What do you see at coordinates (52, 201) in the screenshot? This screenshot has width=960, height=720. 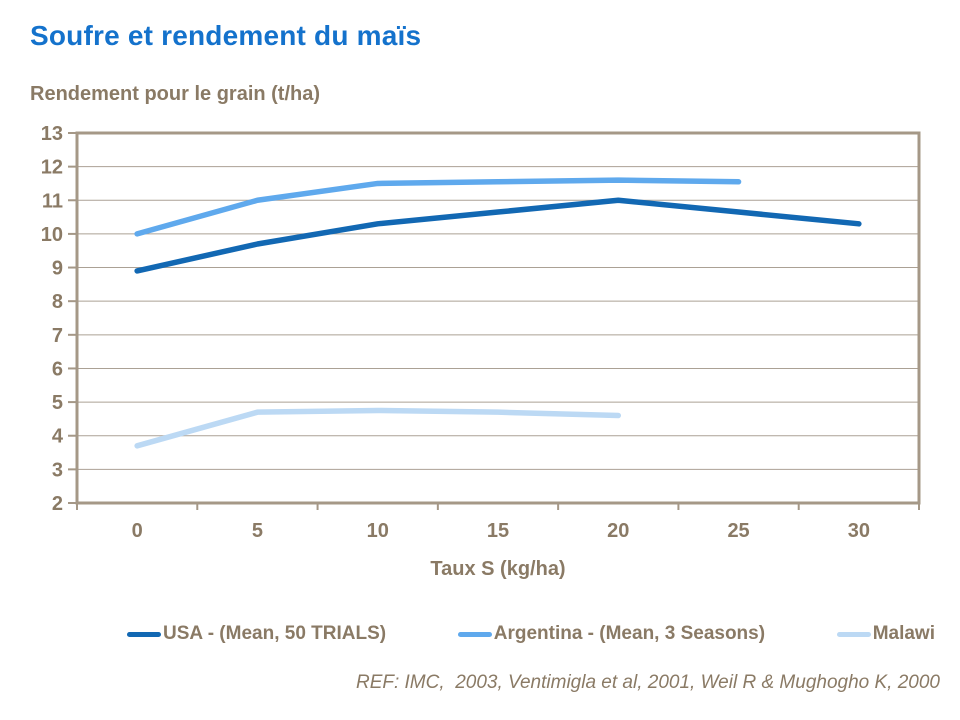 I see `ytick-label-11: 11` at bounding box center [52, 201].